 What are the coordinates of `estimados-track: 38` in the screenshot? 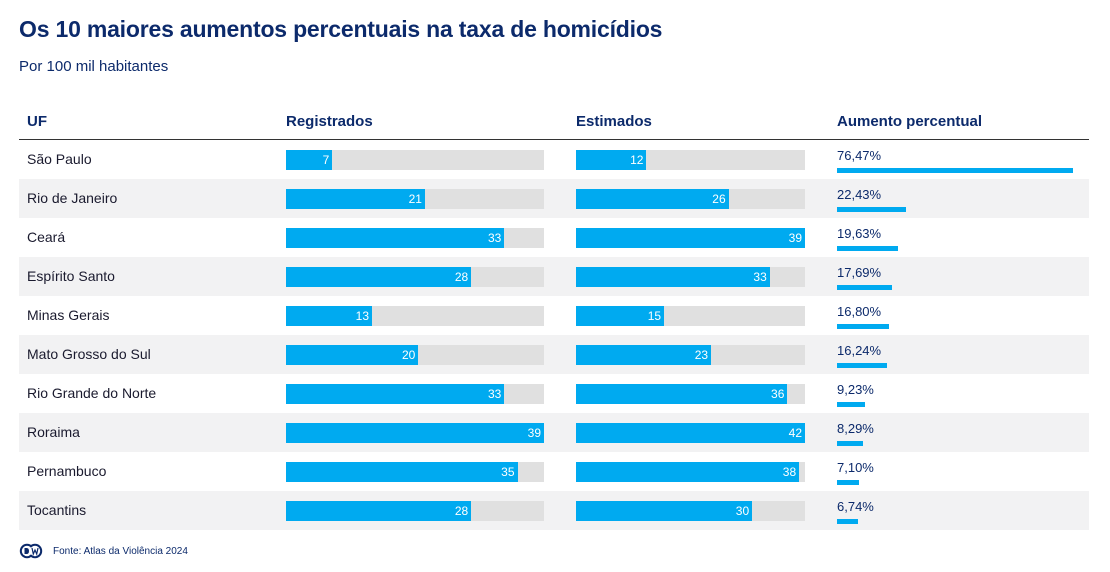 It's located at (690, 472).